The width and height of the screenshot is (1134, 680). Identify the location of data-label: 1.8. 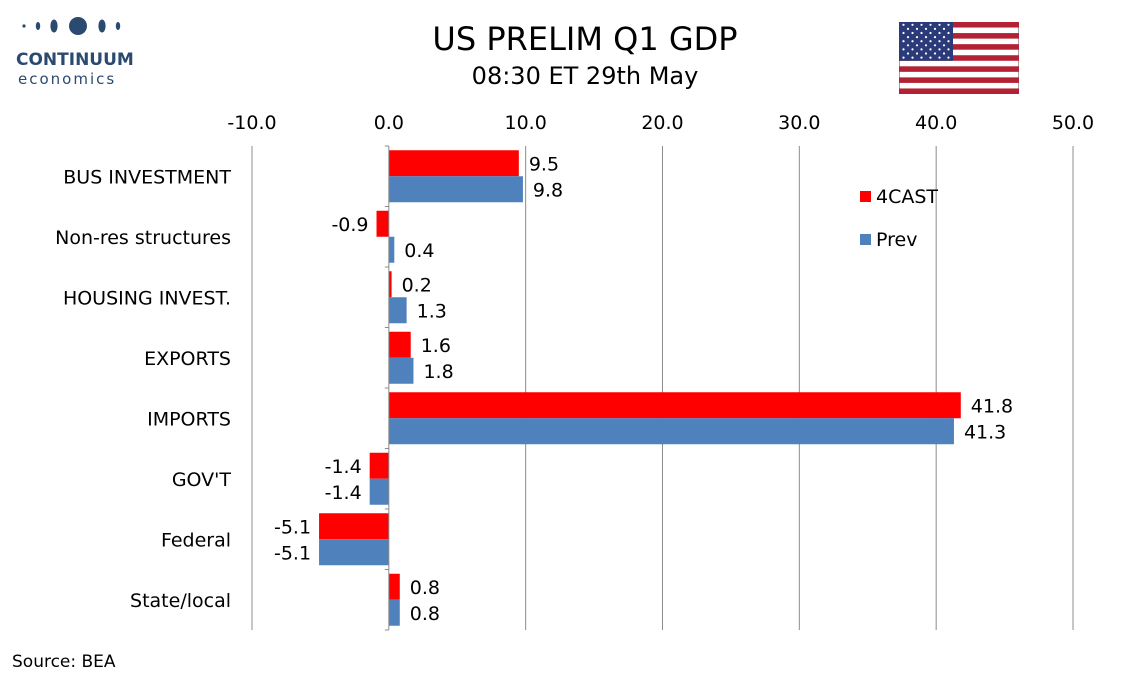
(438, 372).